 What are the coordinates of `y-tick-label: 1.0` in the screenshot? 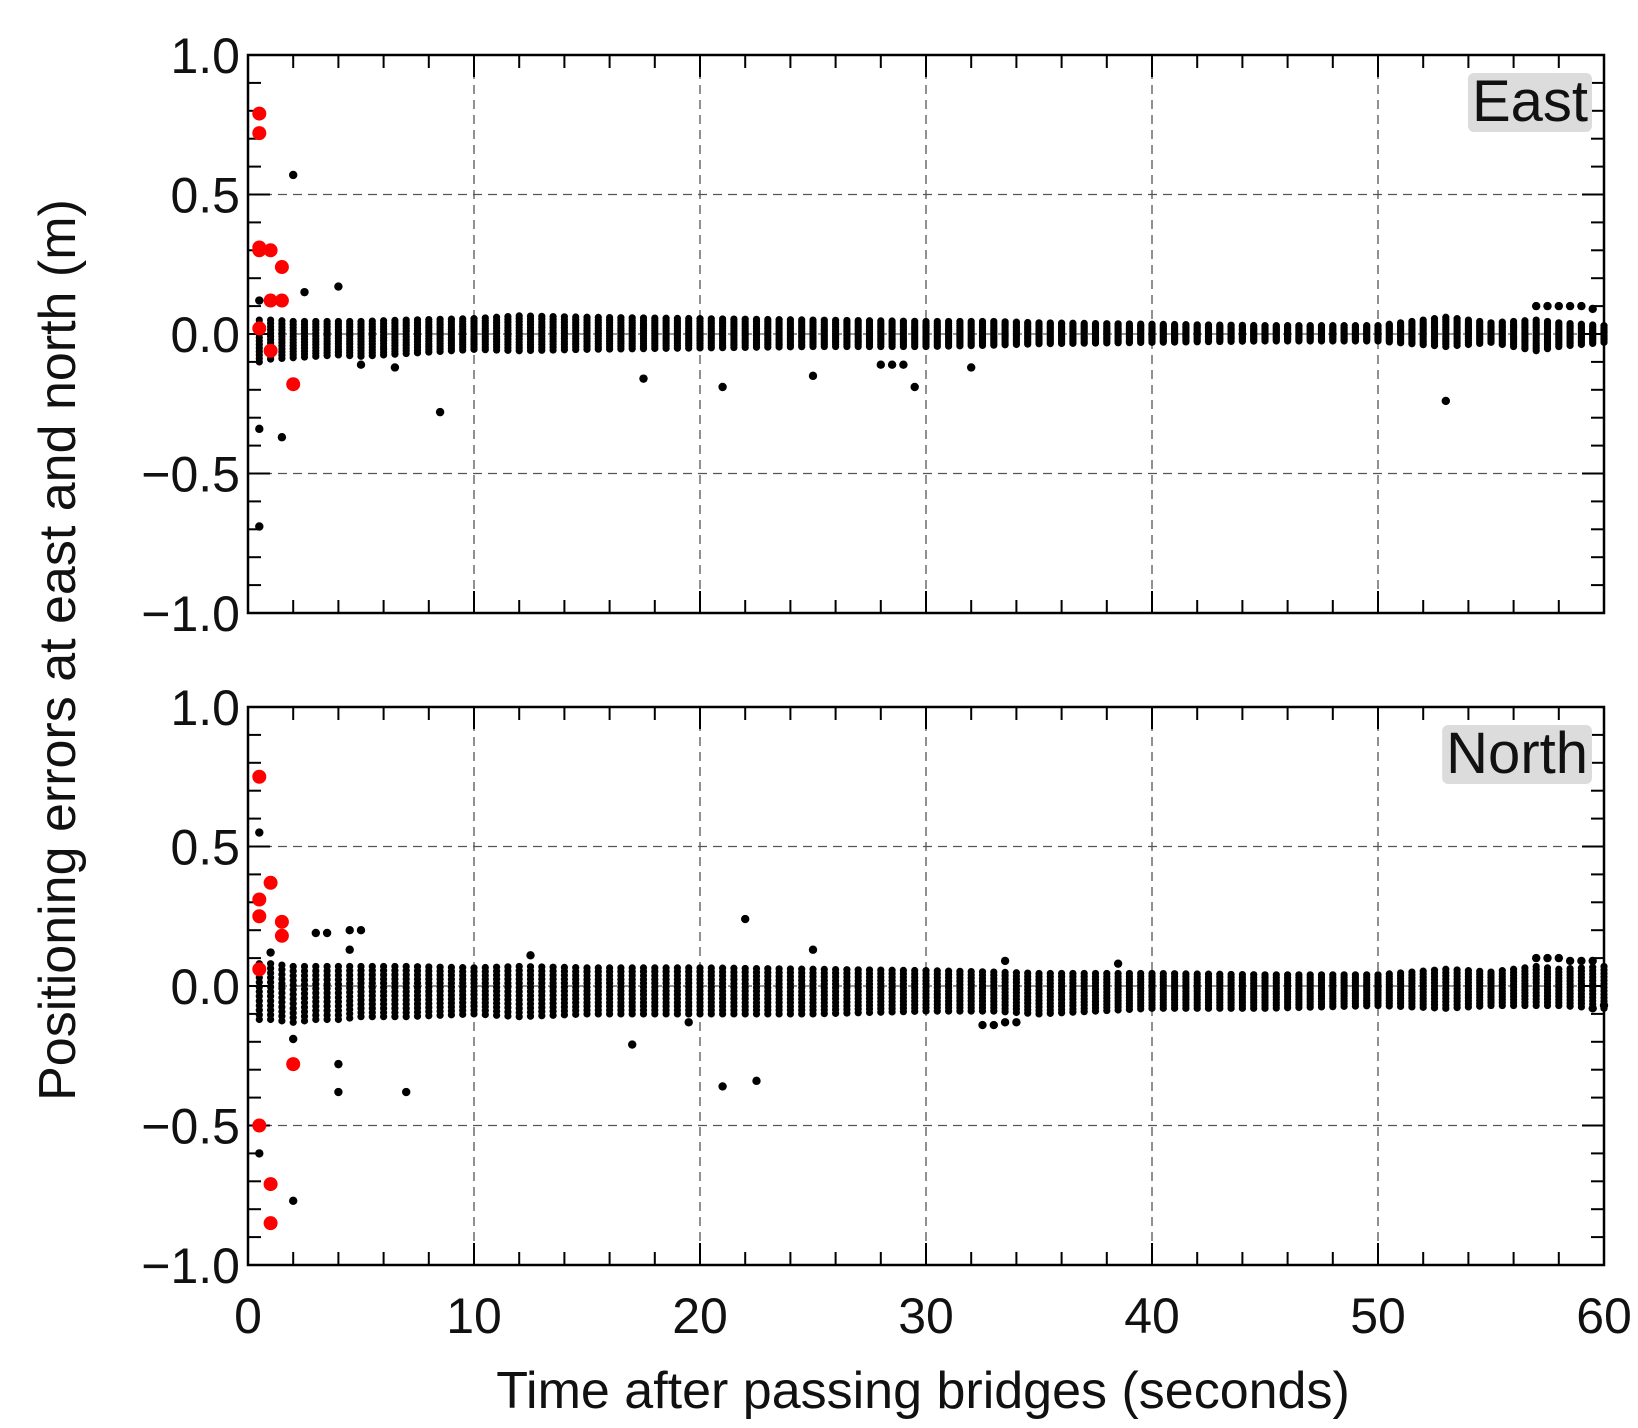 It's located at (205, 708).